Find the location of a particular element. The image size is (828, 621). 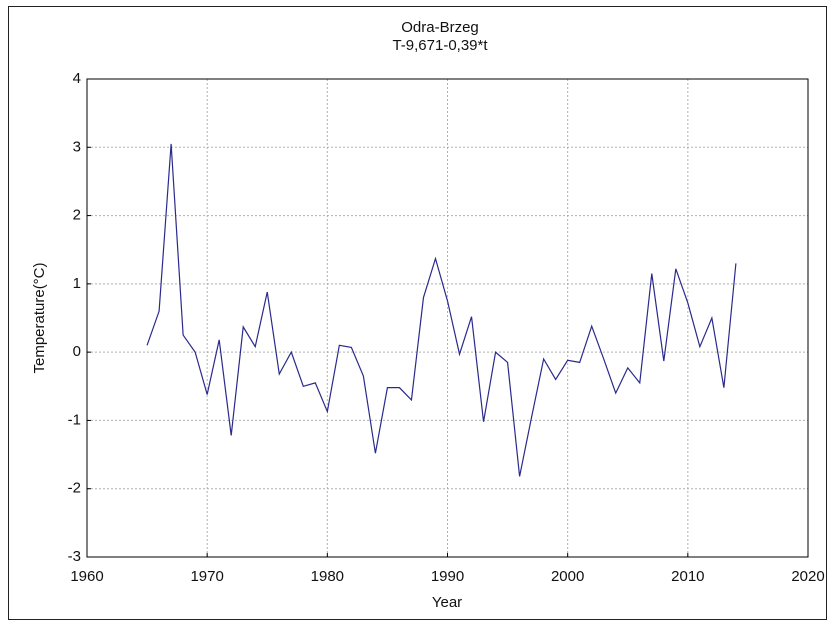

x-tick-label: 2010 is located at coordinates (687, 576).